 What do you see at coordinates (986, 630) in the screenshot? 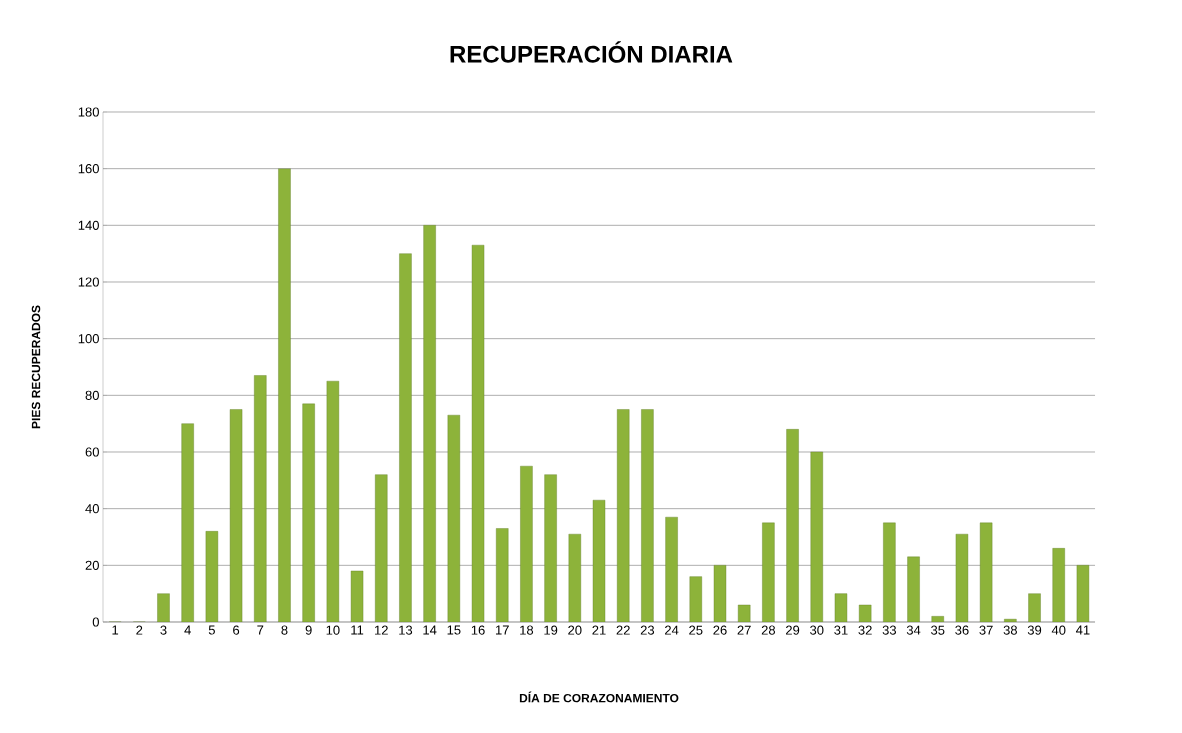
I see `x-tick-label: 37` at bounding box center [986, 630].